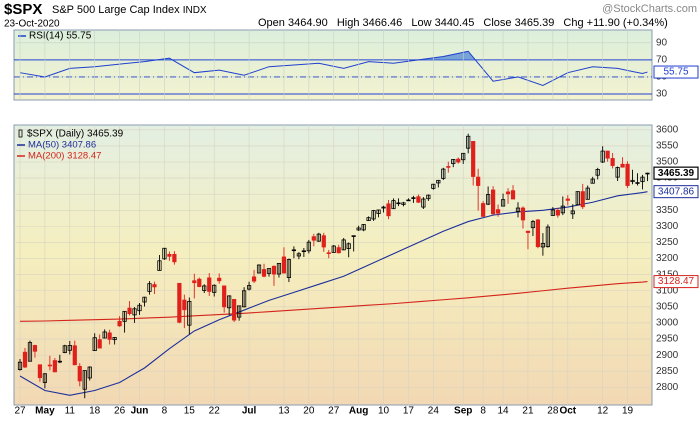 This screenshot has height=421, width=700. What do you see at coordinates (20, 133) in the screenshot?
I see `legend-swatch` at bounding box center [20, 133].